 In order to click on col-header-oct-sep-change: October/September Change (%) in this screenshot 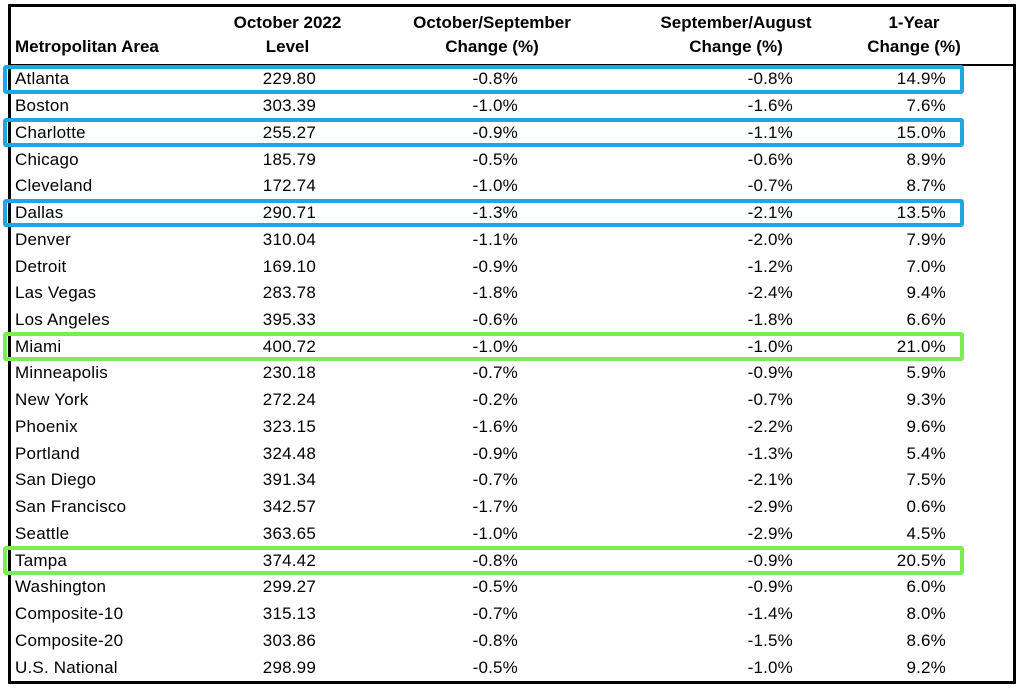, I will do `click(492, 35)`.